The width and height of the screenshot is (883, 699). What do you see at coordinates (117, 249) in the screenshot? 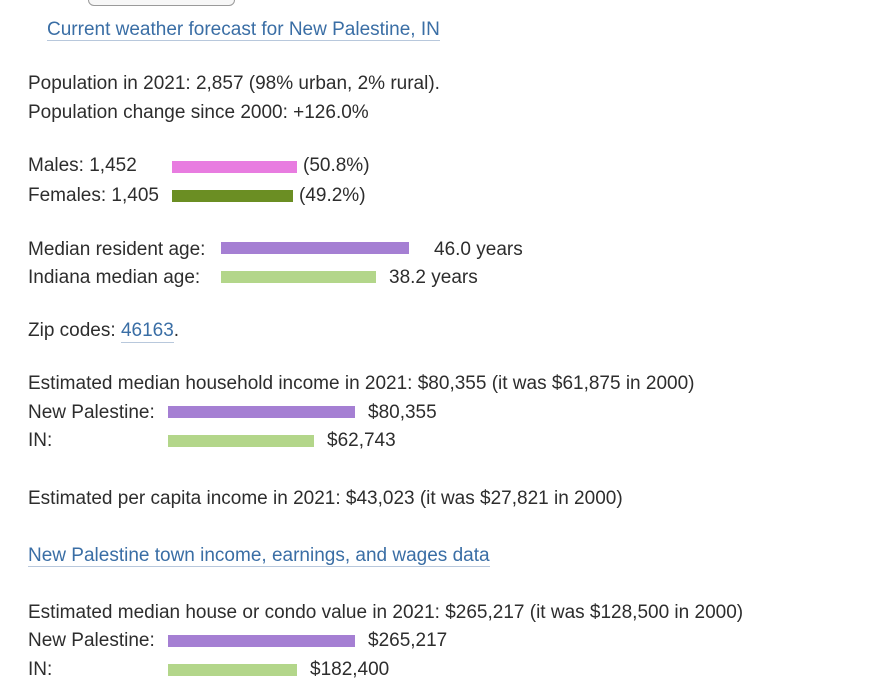
I see `median-age-label: Median resident age:` at bounding box center [117, 249].